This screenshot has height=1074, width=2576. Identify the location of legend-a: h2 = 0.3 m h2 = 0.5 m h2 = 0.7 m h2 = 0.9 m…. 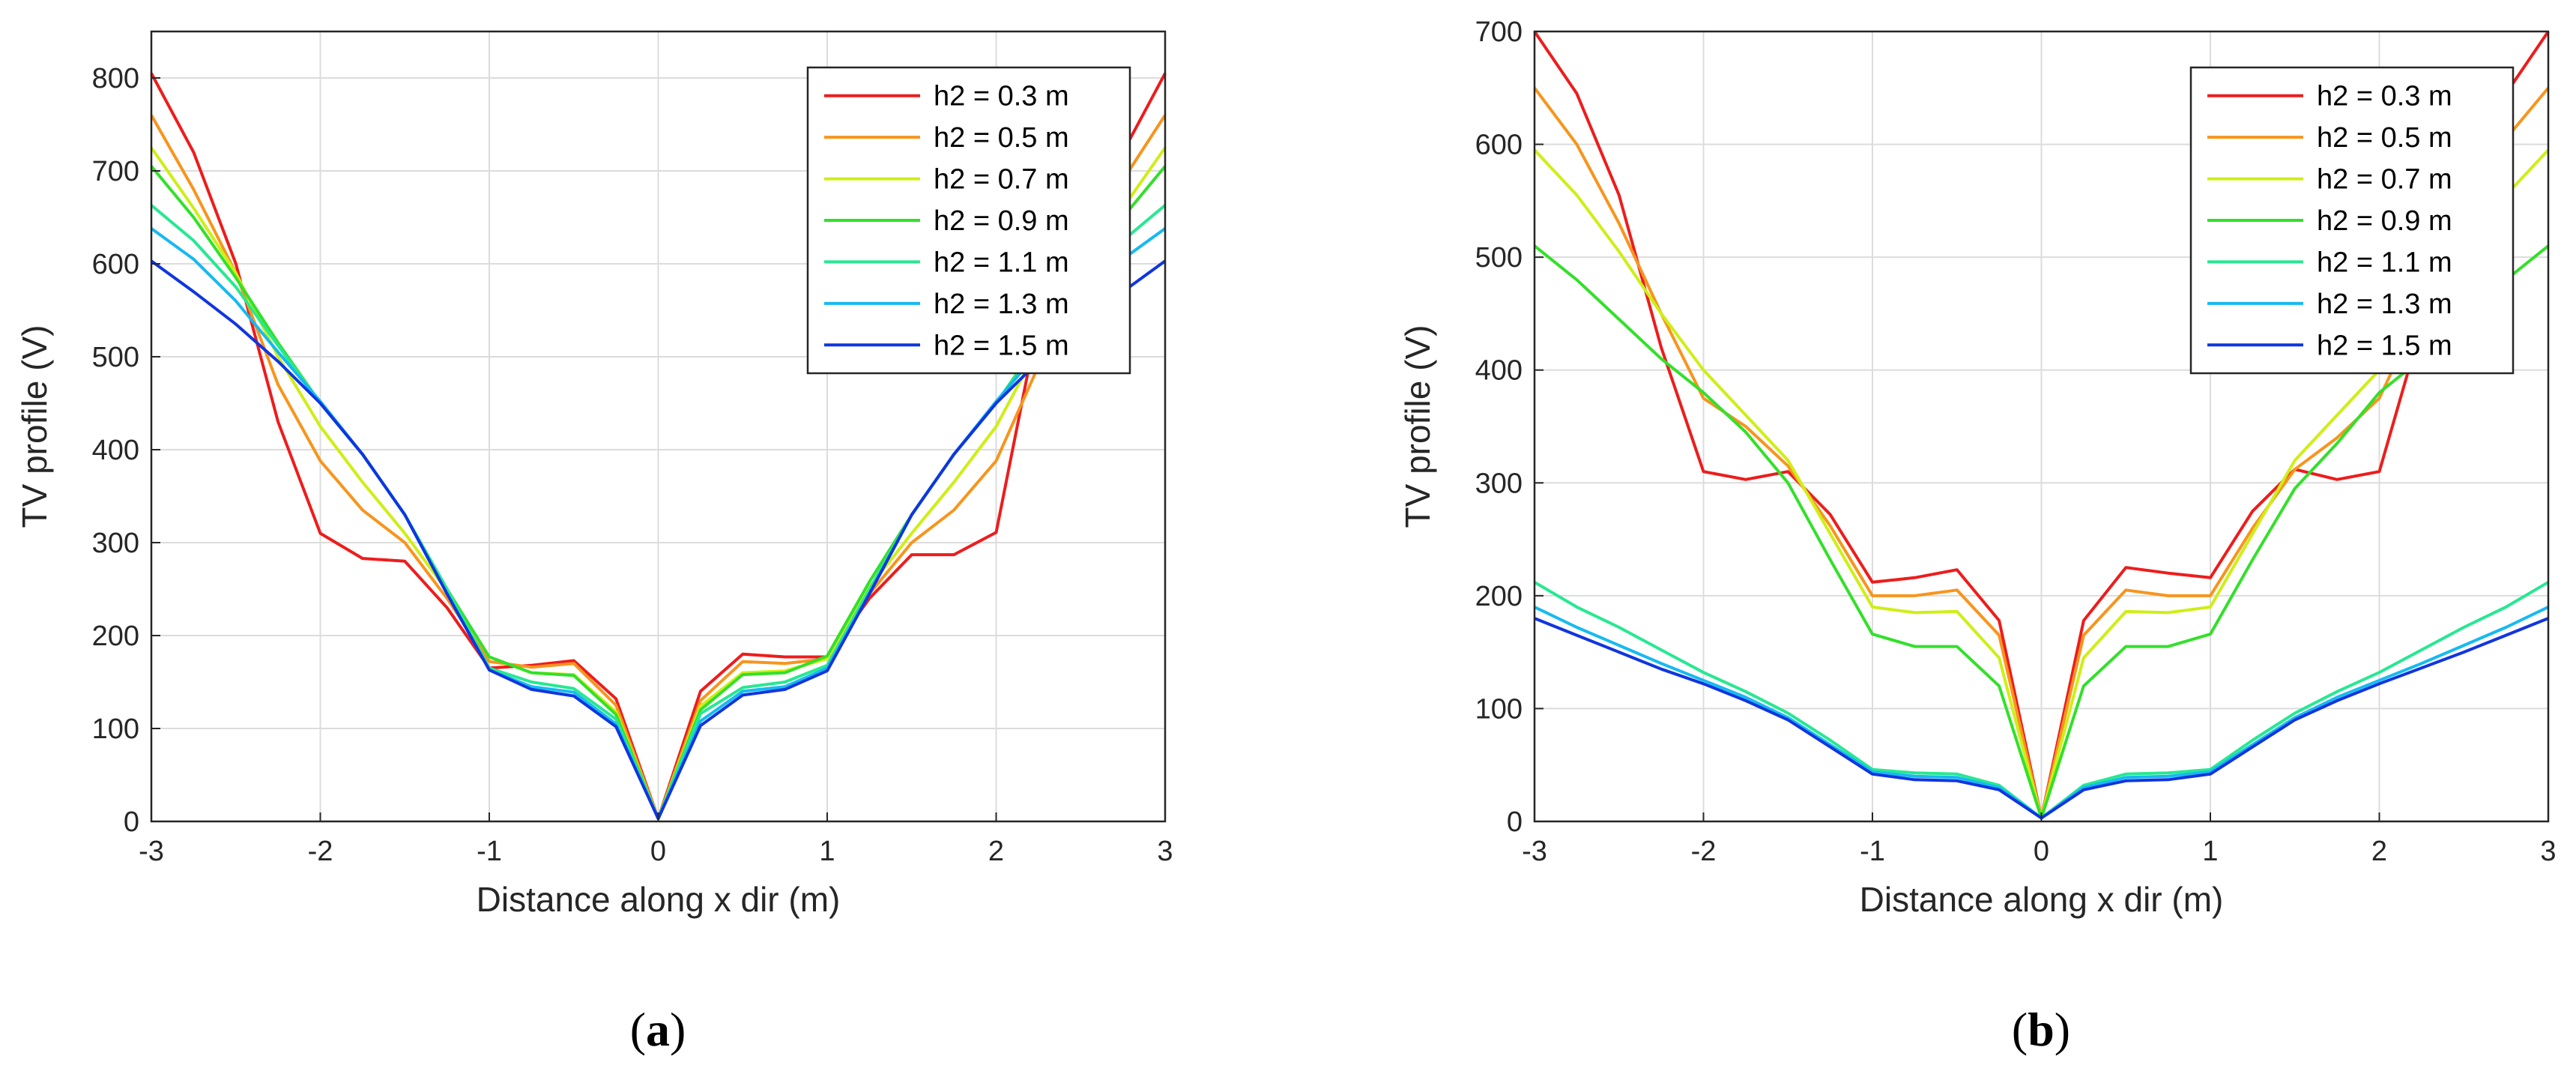
(968, 220).